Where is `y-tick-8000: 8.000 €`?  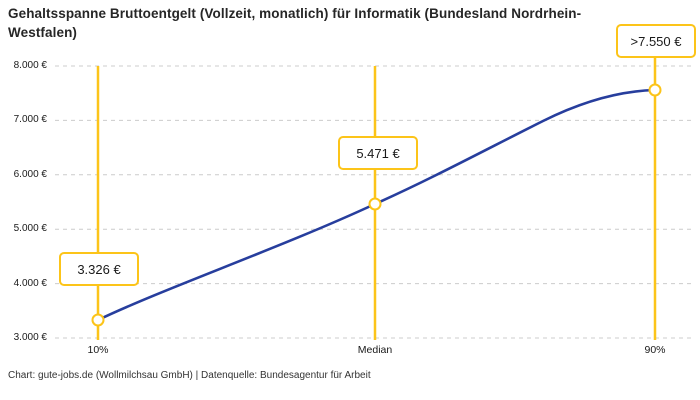 y-tick-8000: 8.000 € is located at coordinates (30, 65).